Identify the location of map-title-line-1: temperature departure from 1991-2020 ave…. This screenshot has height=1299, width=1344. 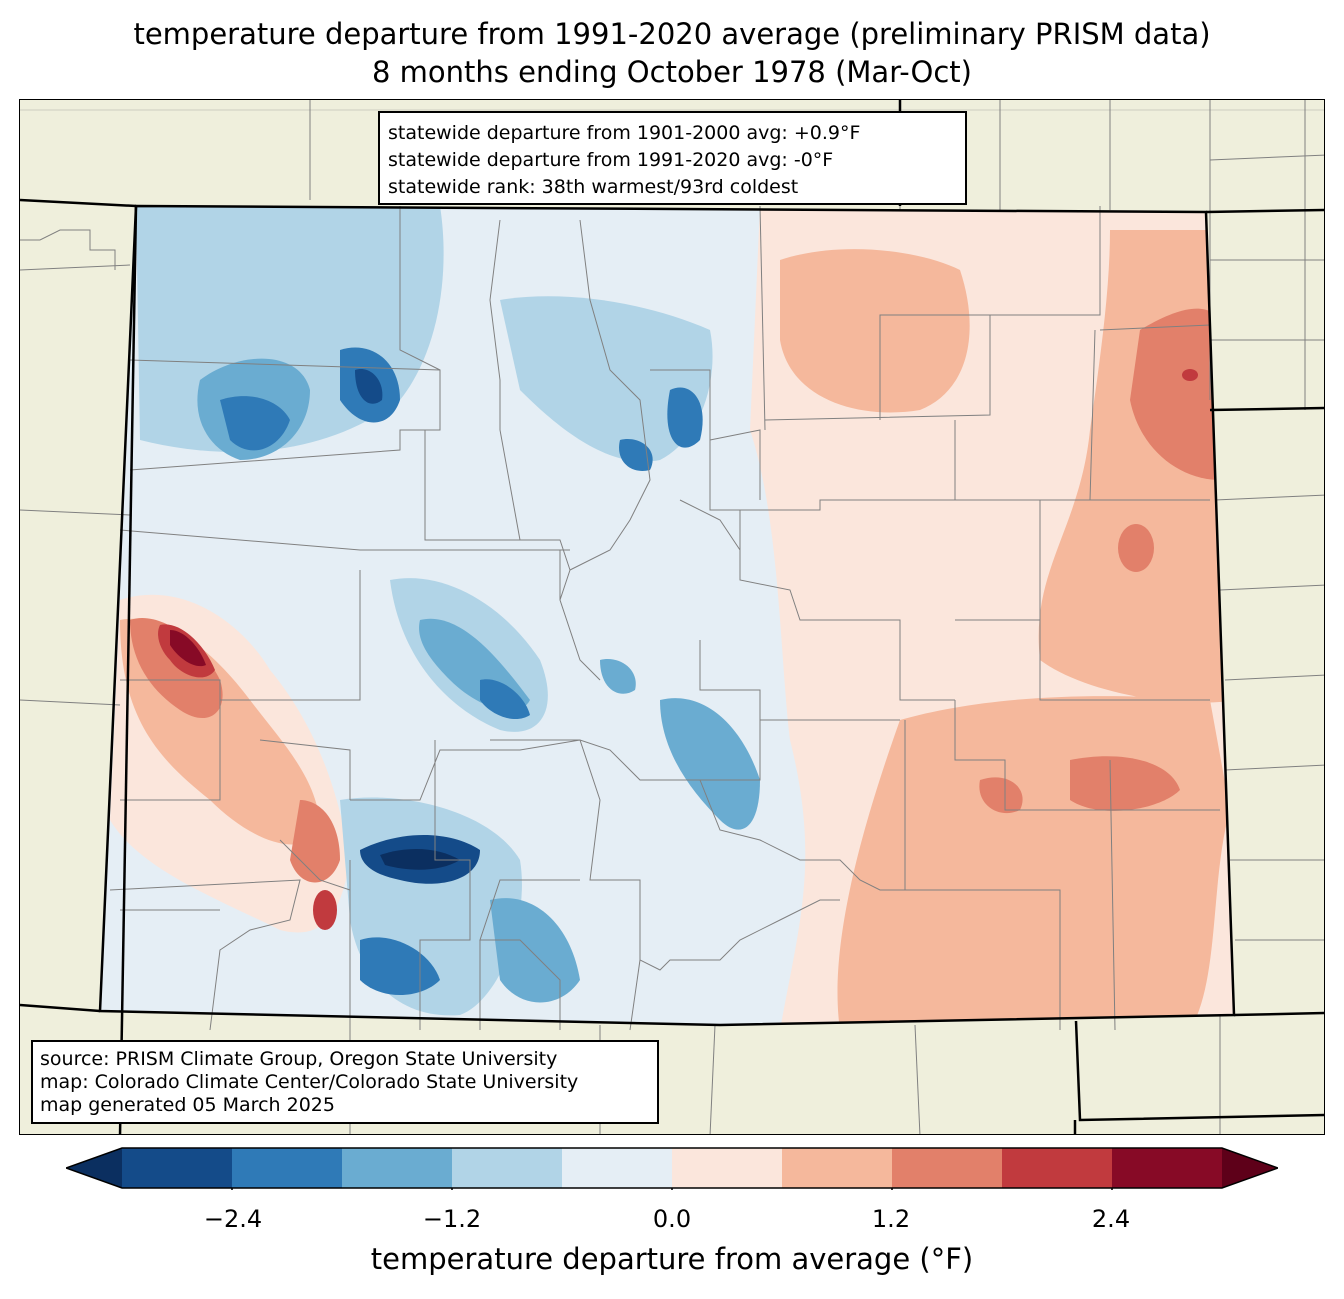
(672, 34).